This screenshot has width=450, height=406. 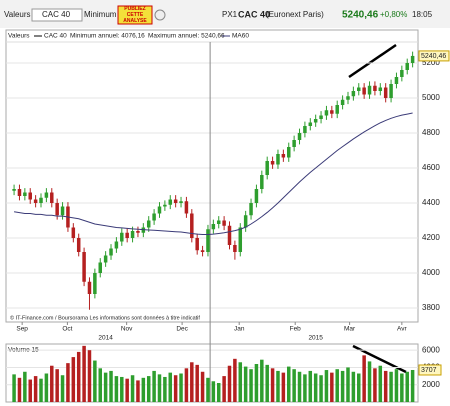 I want to click on instrument-select, so click(x=57, y=15).